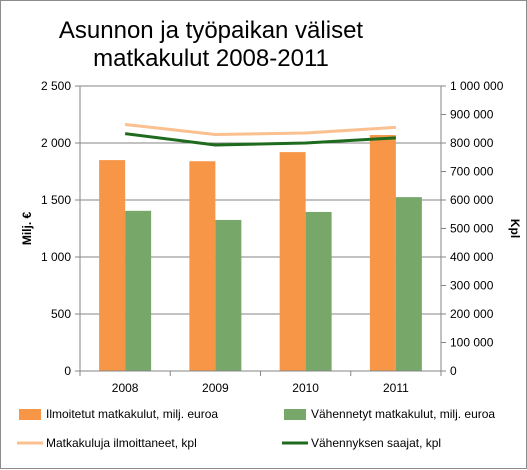 This screenshot has width=527, height=470. Describe the element at coordinates (305, 388) in the screenshot. I see `x-tick-label: 2010` at that location.